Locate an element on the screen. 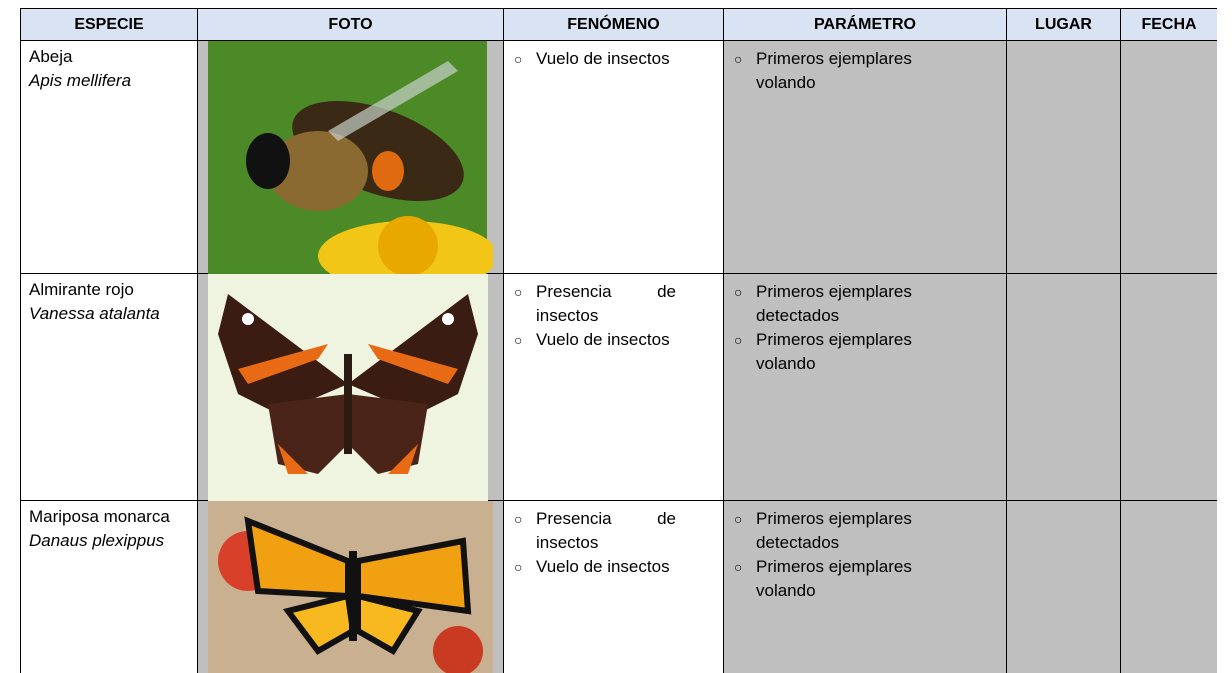 The image size is (1232, 673). parameter-cell: Primeros ejemplares volando is located at coordinates (865, 157).